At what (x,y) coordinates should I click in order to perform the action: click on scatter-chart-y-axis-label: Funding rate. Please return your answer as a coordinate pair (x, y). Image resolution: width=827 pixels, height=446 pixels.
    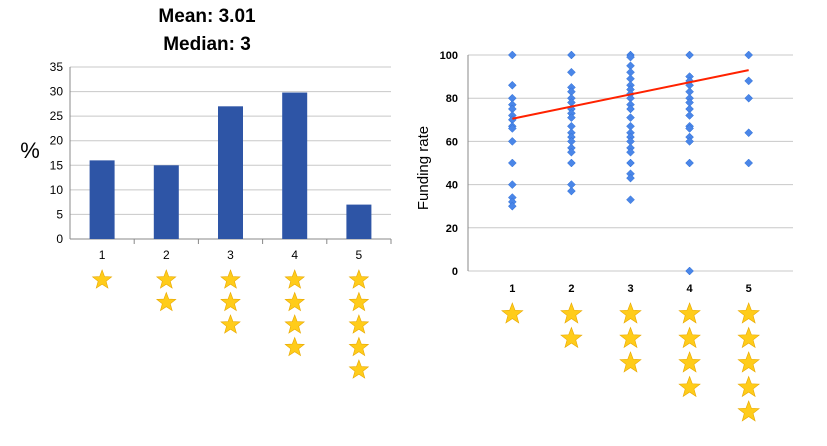
    Looking at the image, I should click on (423, 168).